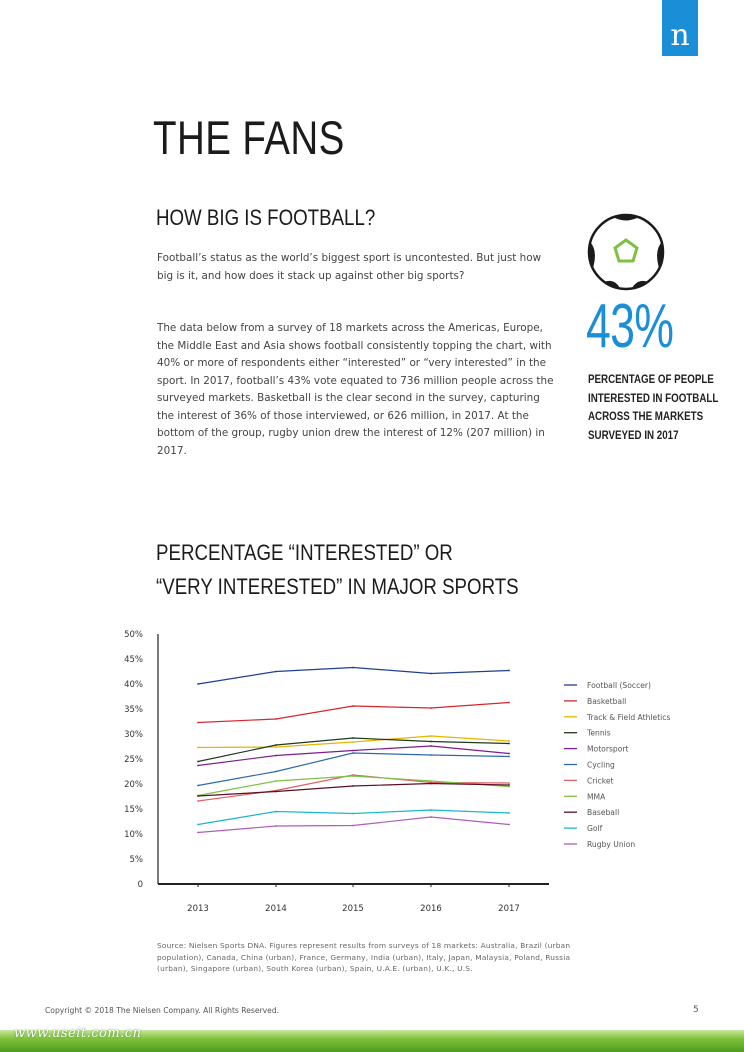 The width and height of the screenshot is (744, 1052). I want to click on legend-label: Rugby Union, so click(611, 844).